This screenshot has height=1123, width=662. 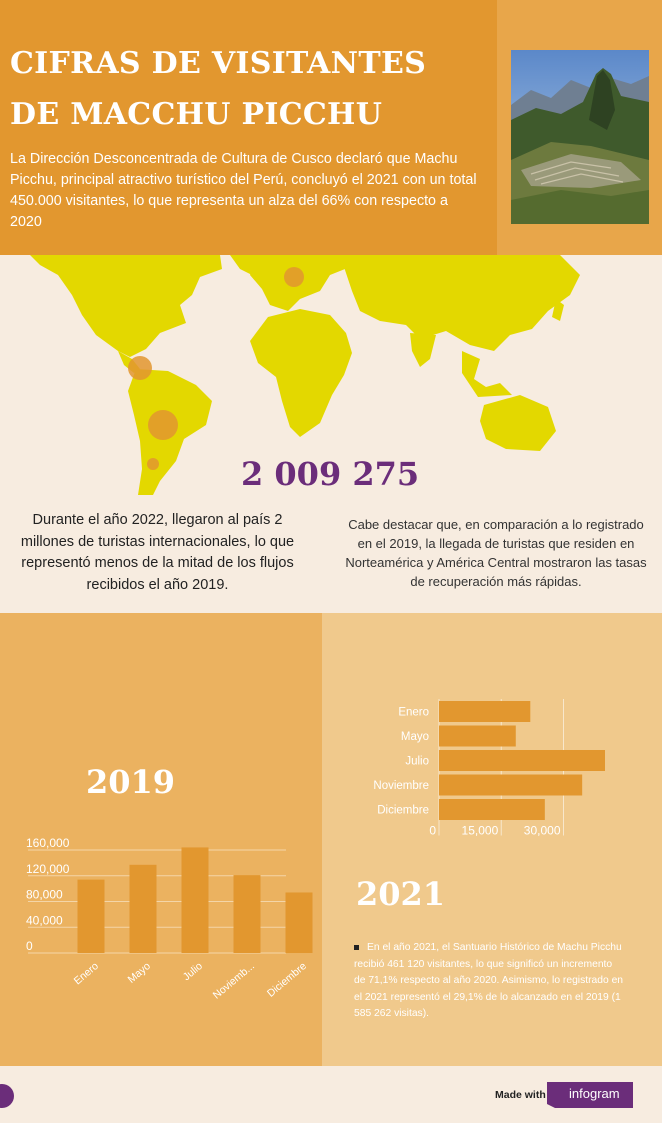 I want to click on north-america-shape, so click(x=126, y=306).